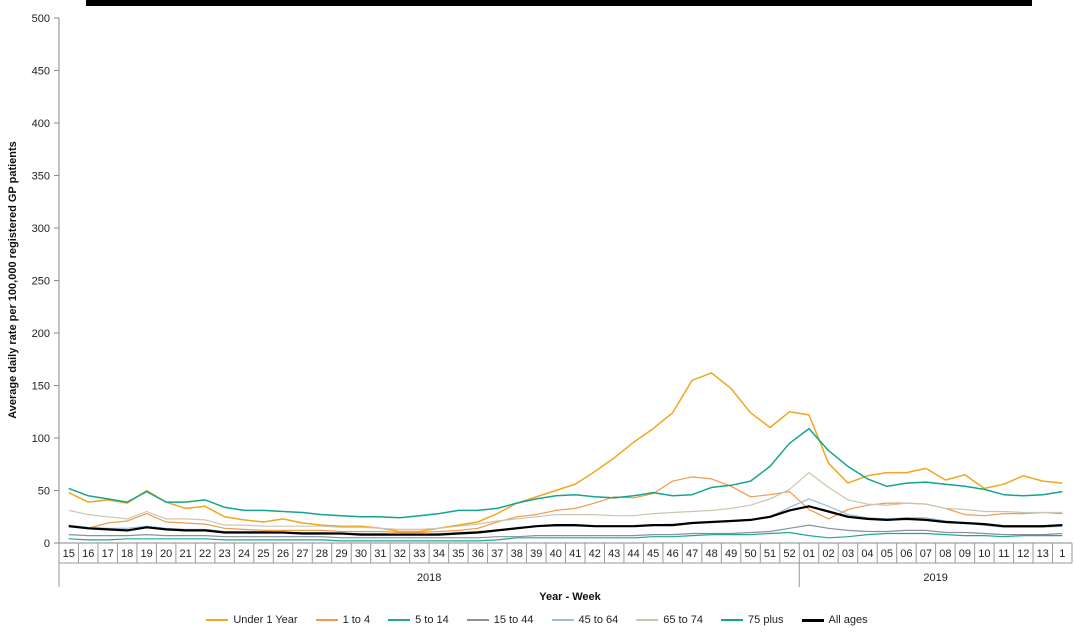 The height and width of the screenshot is (632, 1074). Describe the element at coordinates (186, 554) in the screenshot. I see `x-tick-label: 21` at that location.